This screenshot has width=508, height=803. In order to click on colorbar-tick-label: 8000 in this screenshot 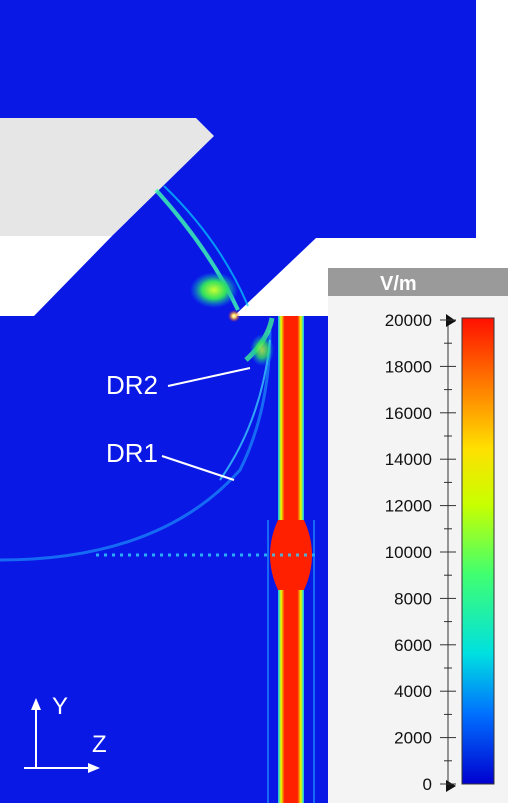, I will do `click(413, 598)`.